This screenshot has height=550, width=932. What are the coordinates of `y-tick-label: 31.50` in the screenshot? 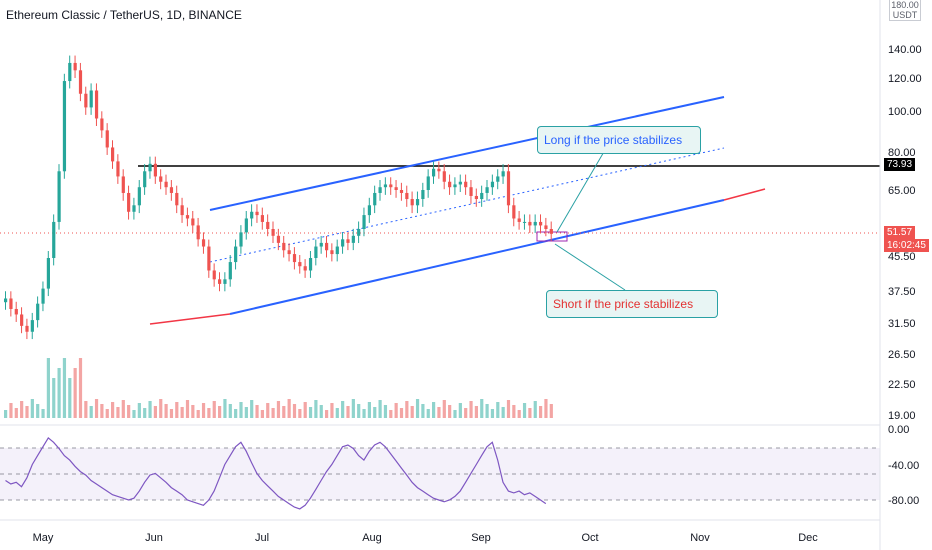 It's located at (902, 324).